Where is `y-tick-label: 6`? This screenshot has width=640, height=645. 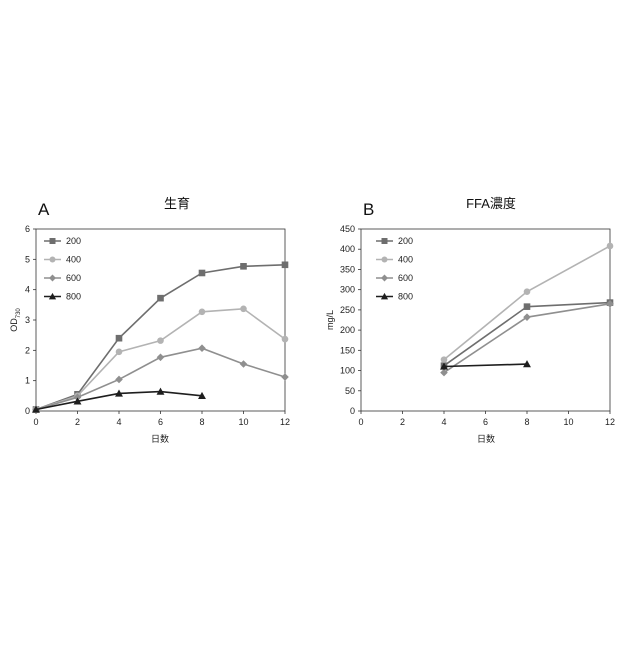
y-tick-label: 6 is located at coordinates (27, 229).